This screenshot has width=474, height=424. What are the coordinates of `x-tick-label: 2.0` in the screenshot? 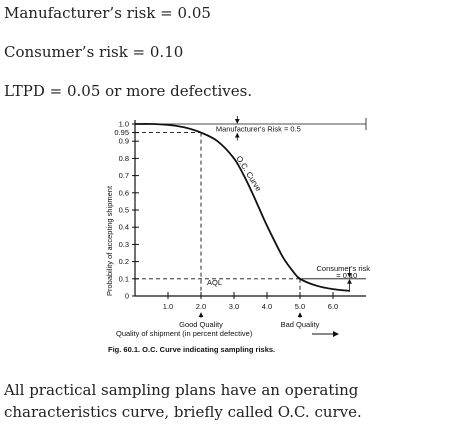 It's located at (201, 306).